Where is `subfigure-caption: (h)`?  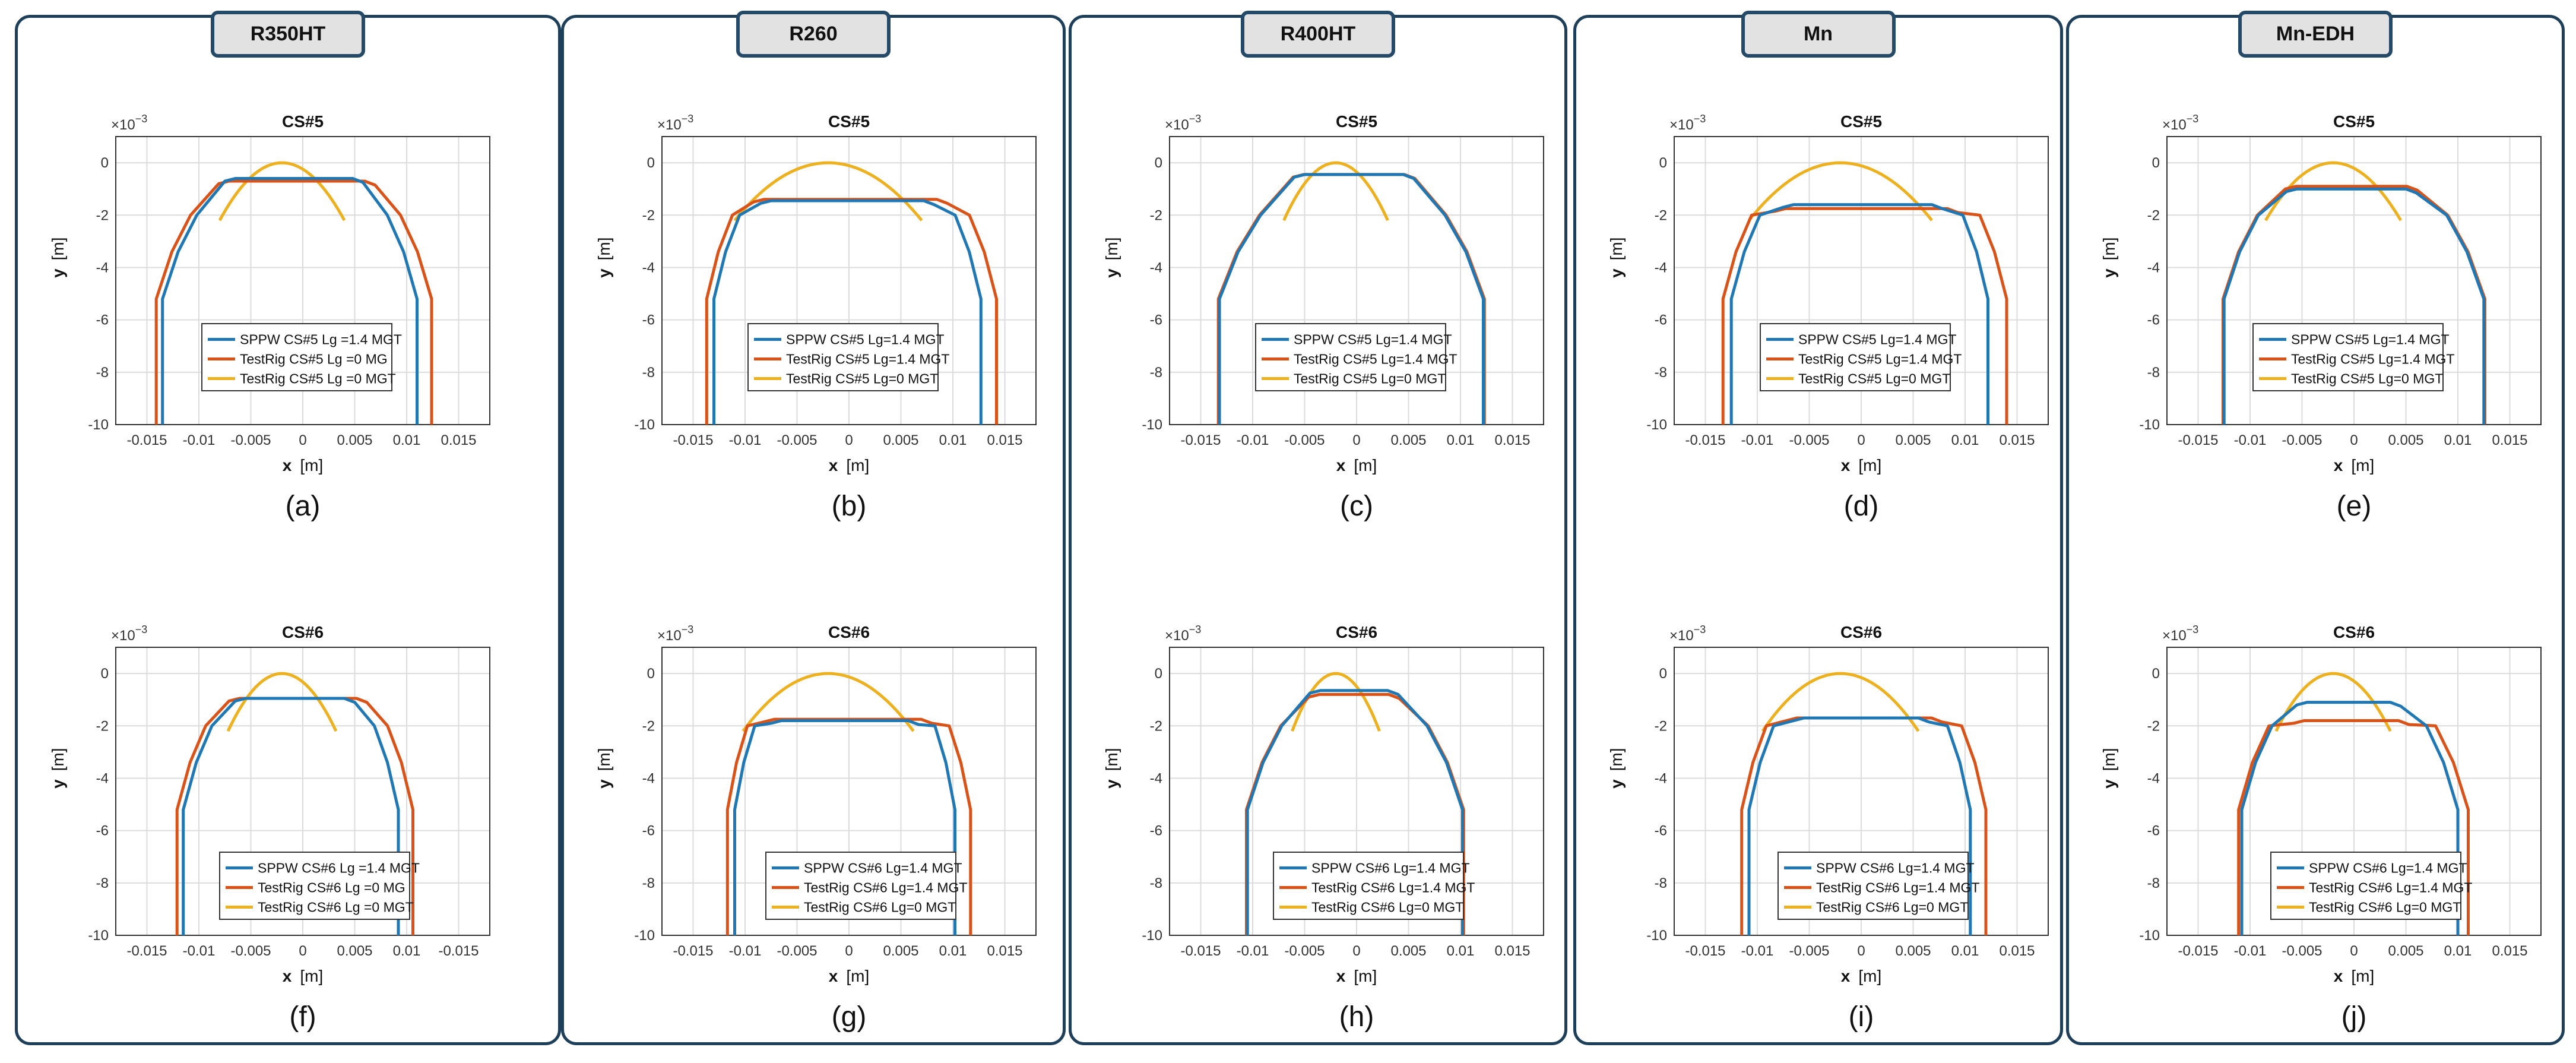 subfigure-caption: (h) is located at coordinates (1357, 1017).